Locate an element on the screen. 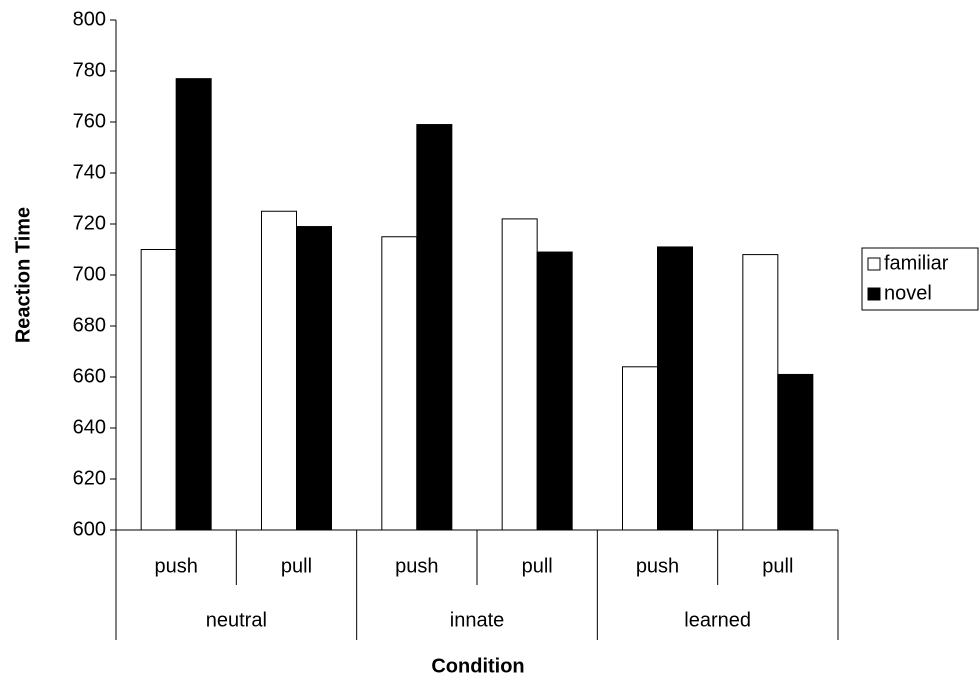 This screenshot has width=979, height=683. y-tick-label: 780 is located at coordinates (89, 70).